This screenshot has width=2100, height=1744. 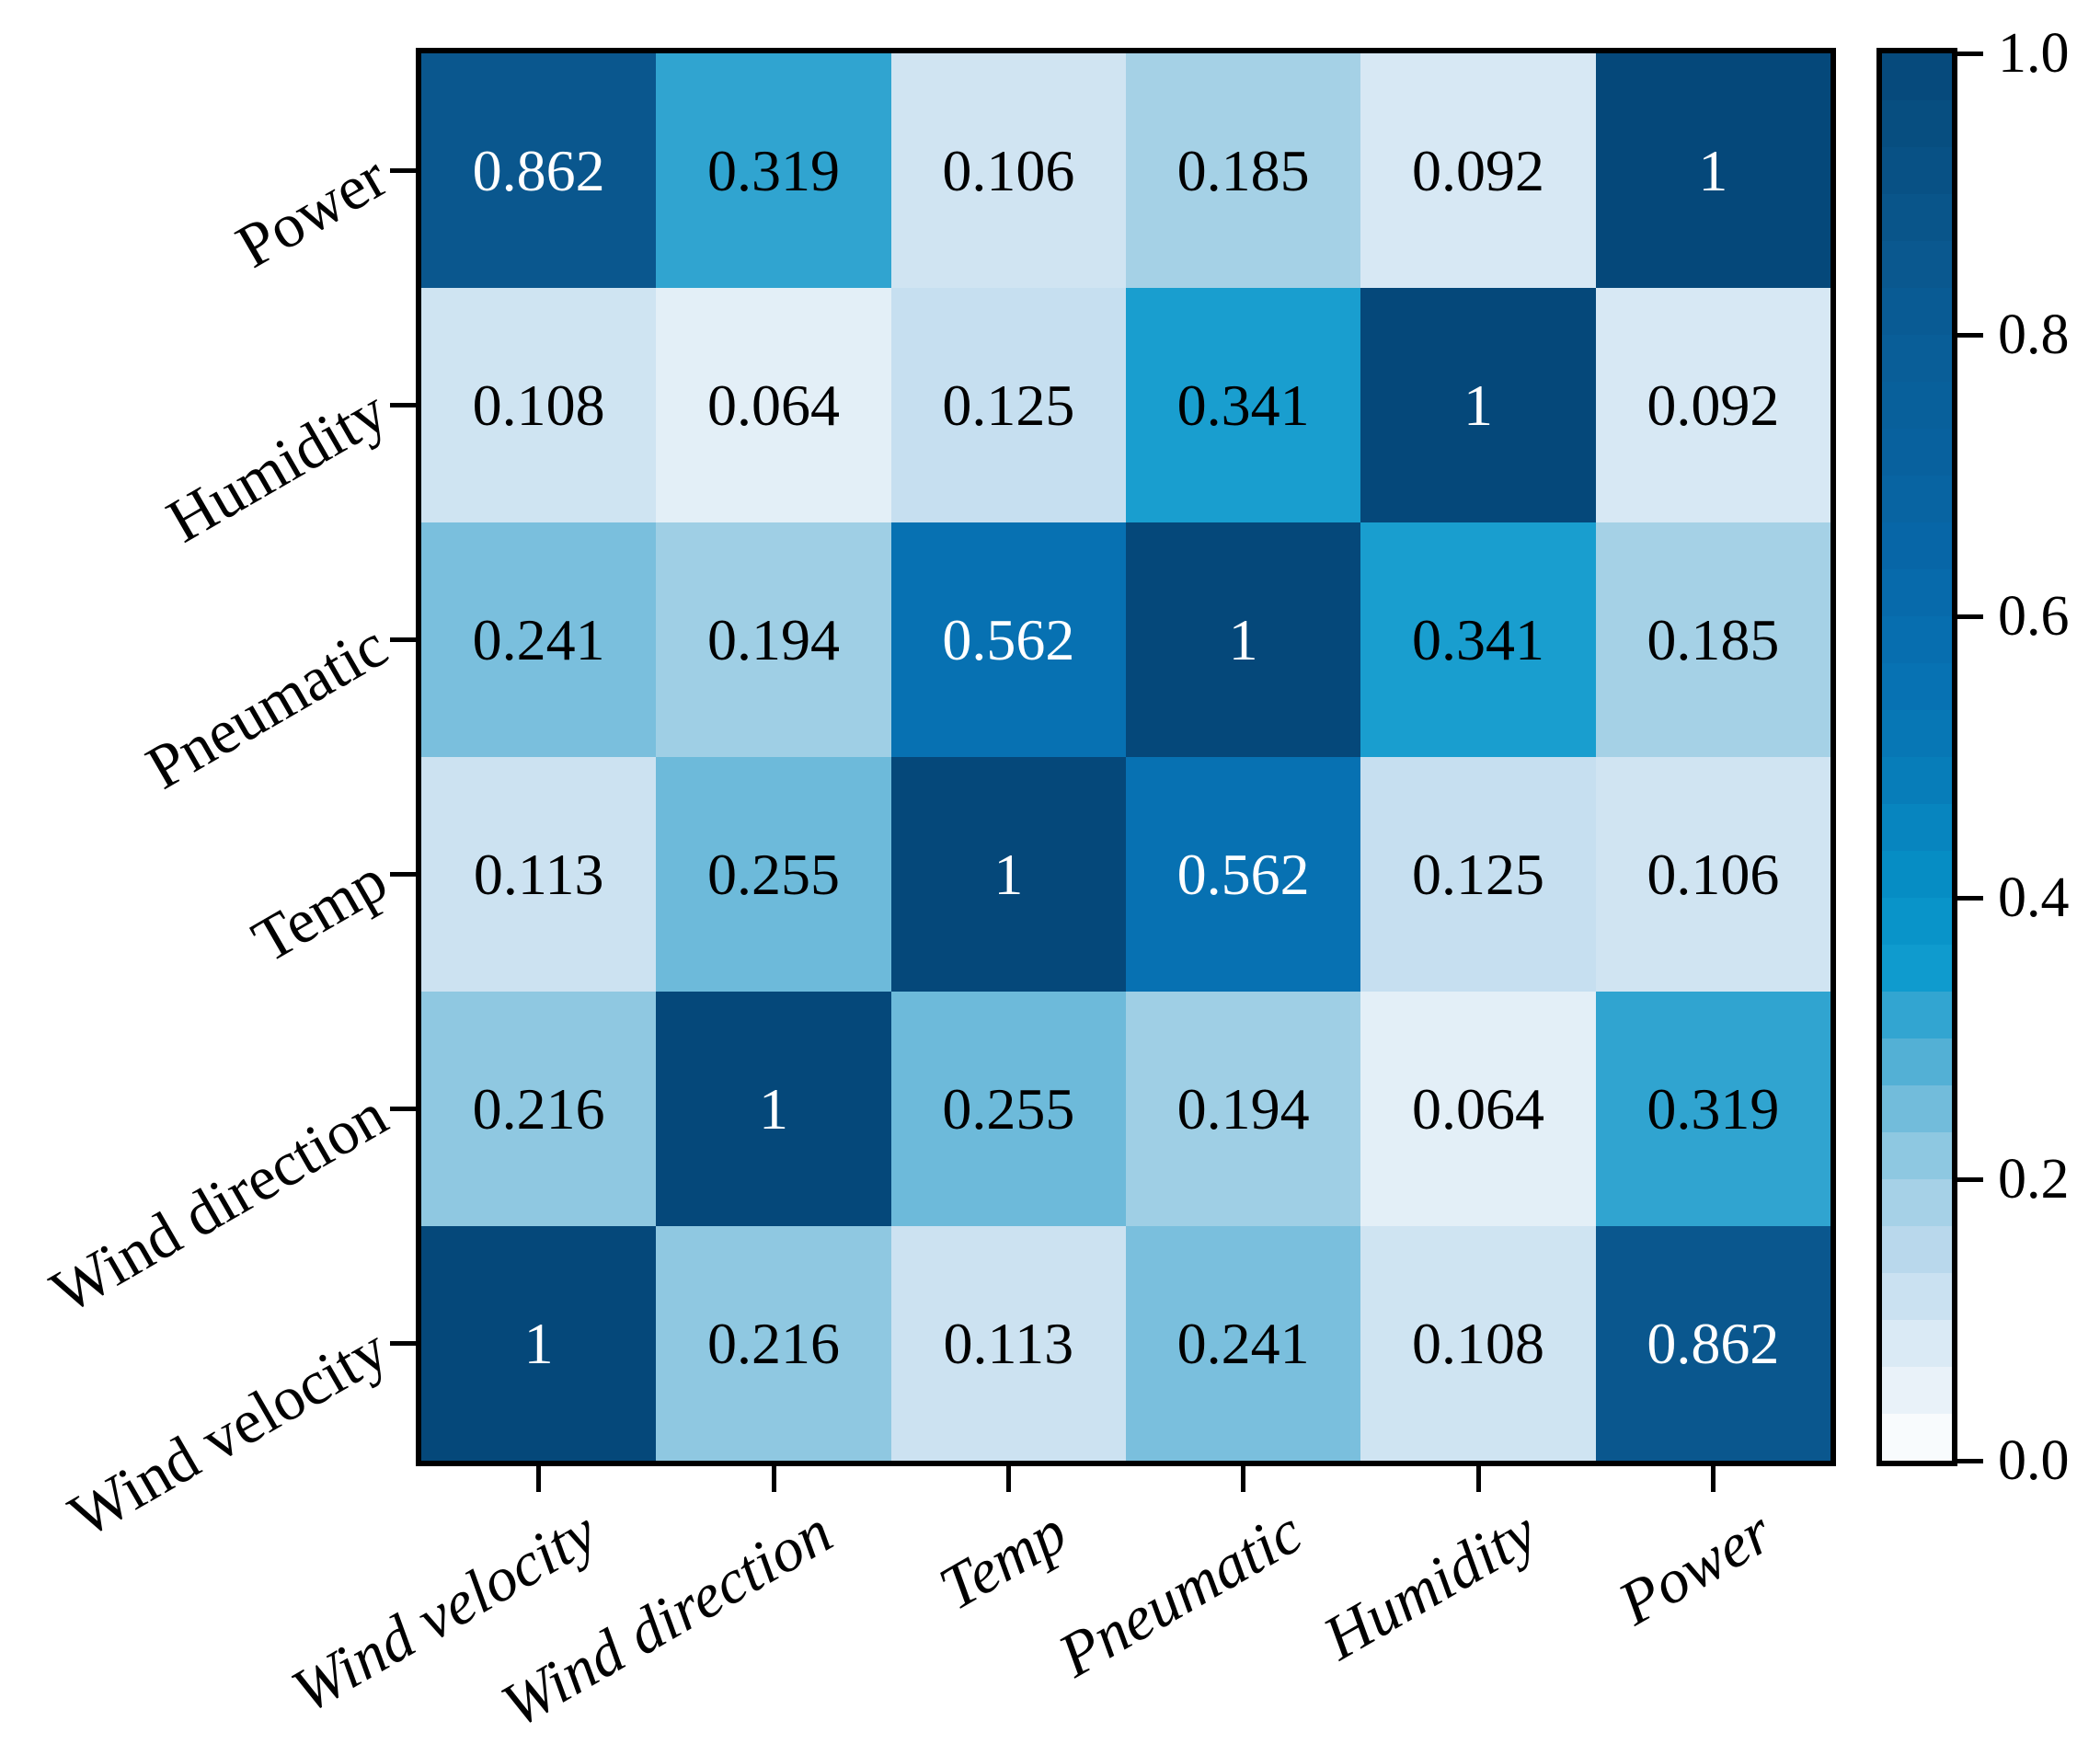 What do you see at coordinates (2034, 1460) in the screenshot?
I see `colorbar-tick-label: 0.0` at bounding box center [2034, 1460].